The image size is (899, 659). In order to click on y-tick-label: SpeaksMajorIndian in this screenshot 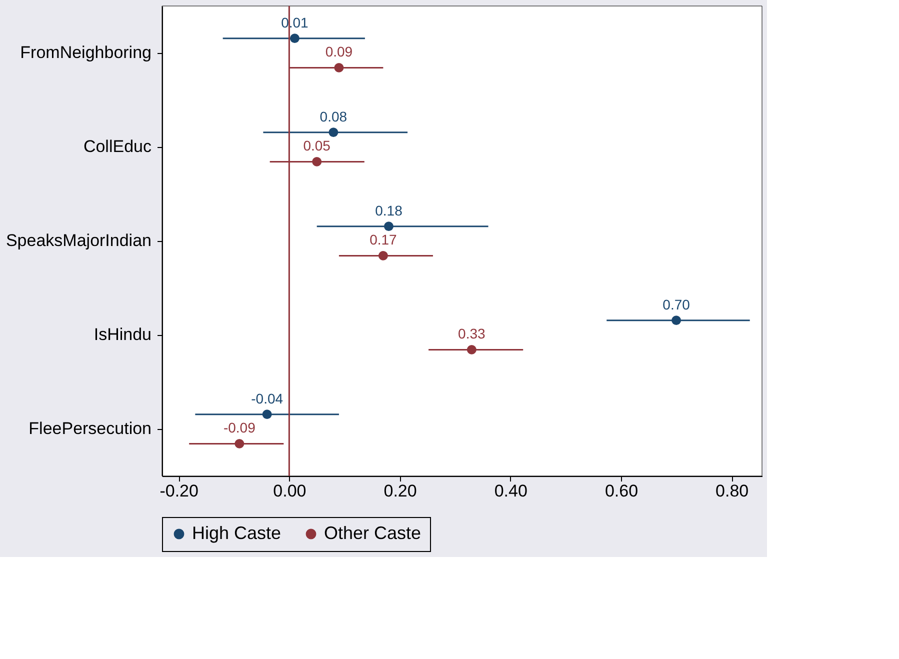, I will do `click(79, 240)`.